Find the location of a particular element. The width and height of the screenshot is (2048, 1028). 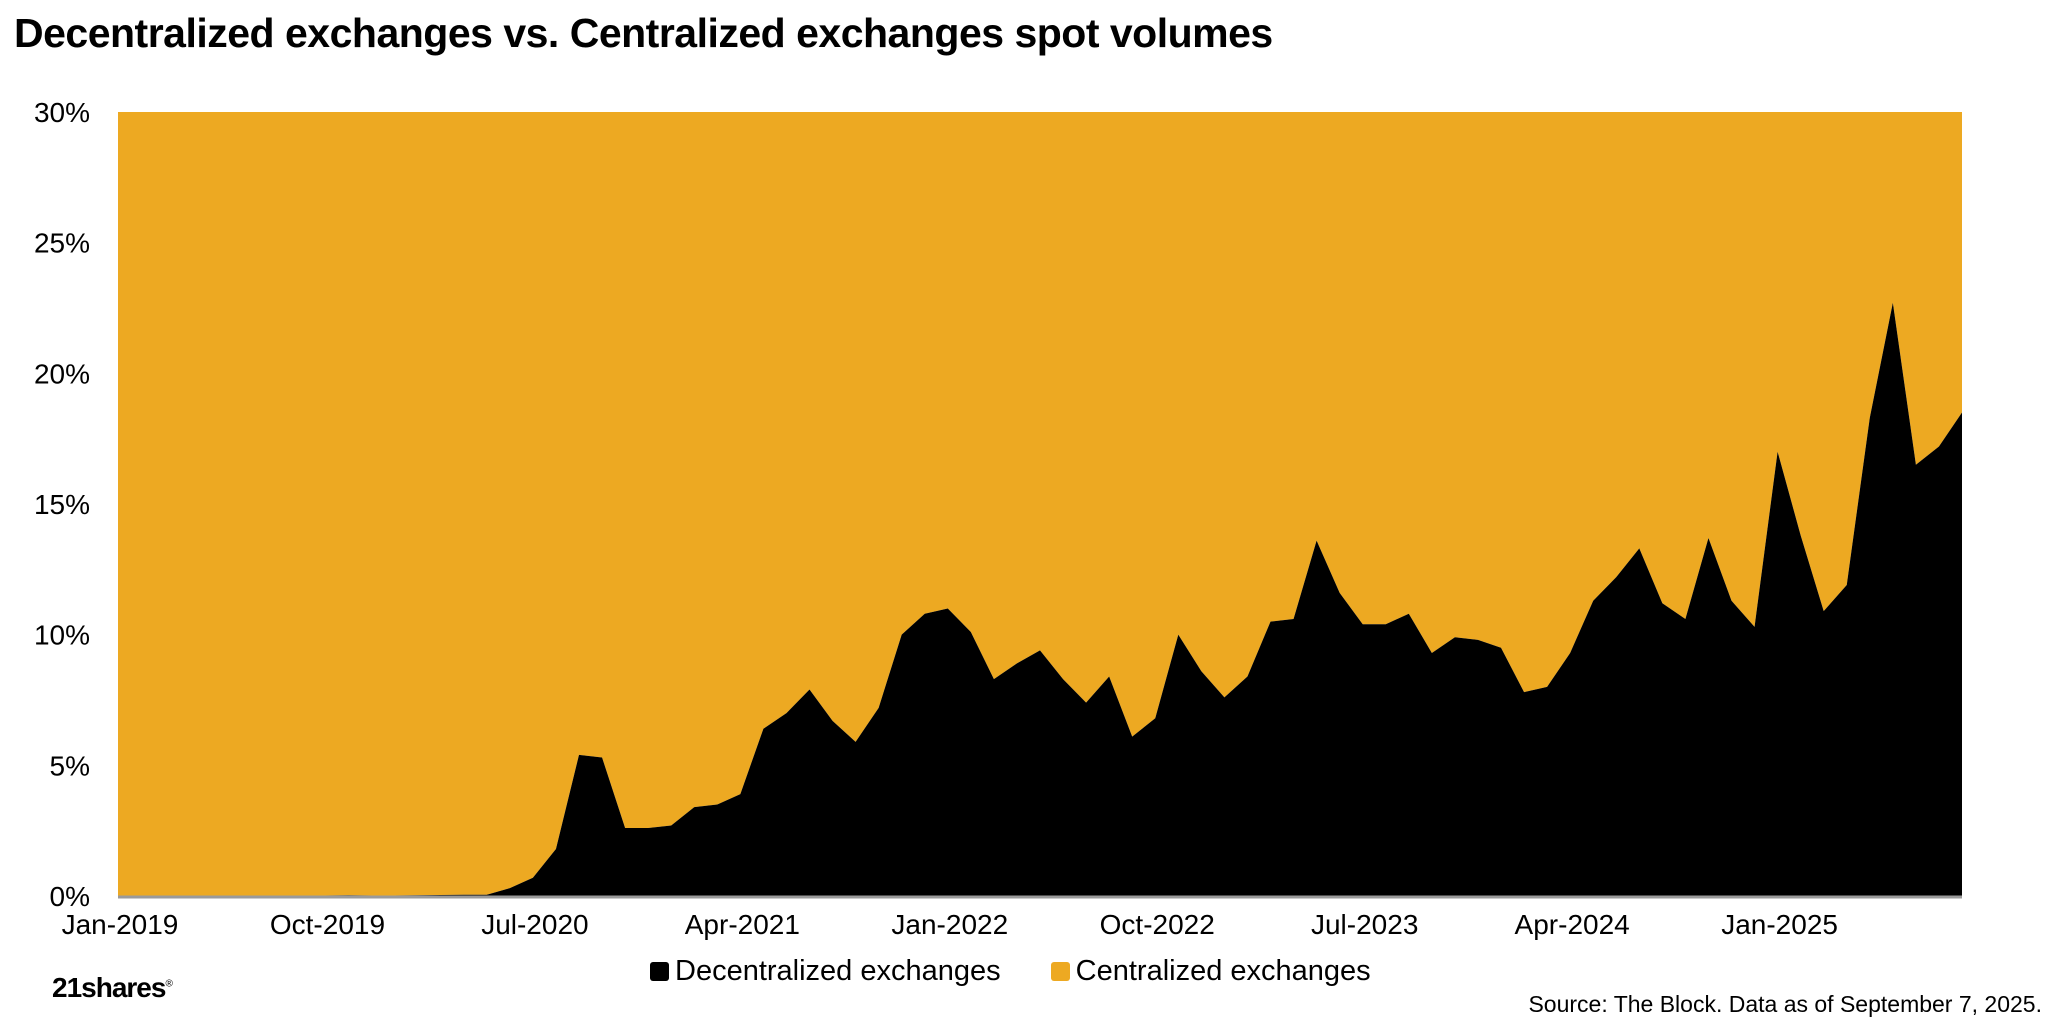

legend-swatch-cex is located at coordinates (1060, 971).